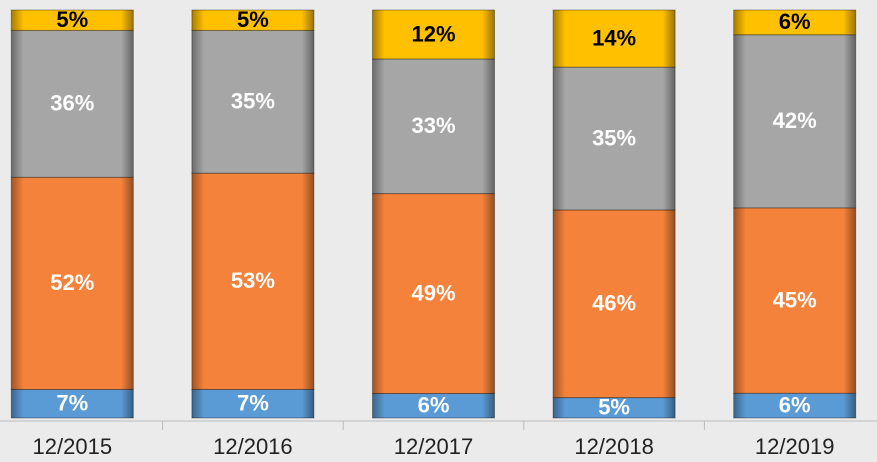  I want to click on data-label: 42%, so click(795, 120).